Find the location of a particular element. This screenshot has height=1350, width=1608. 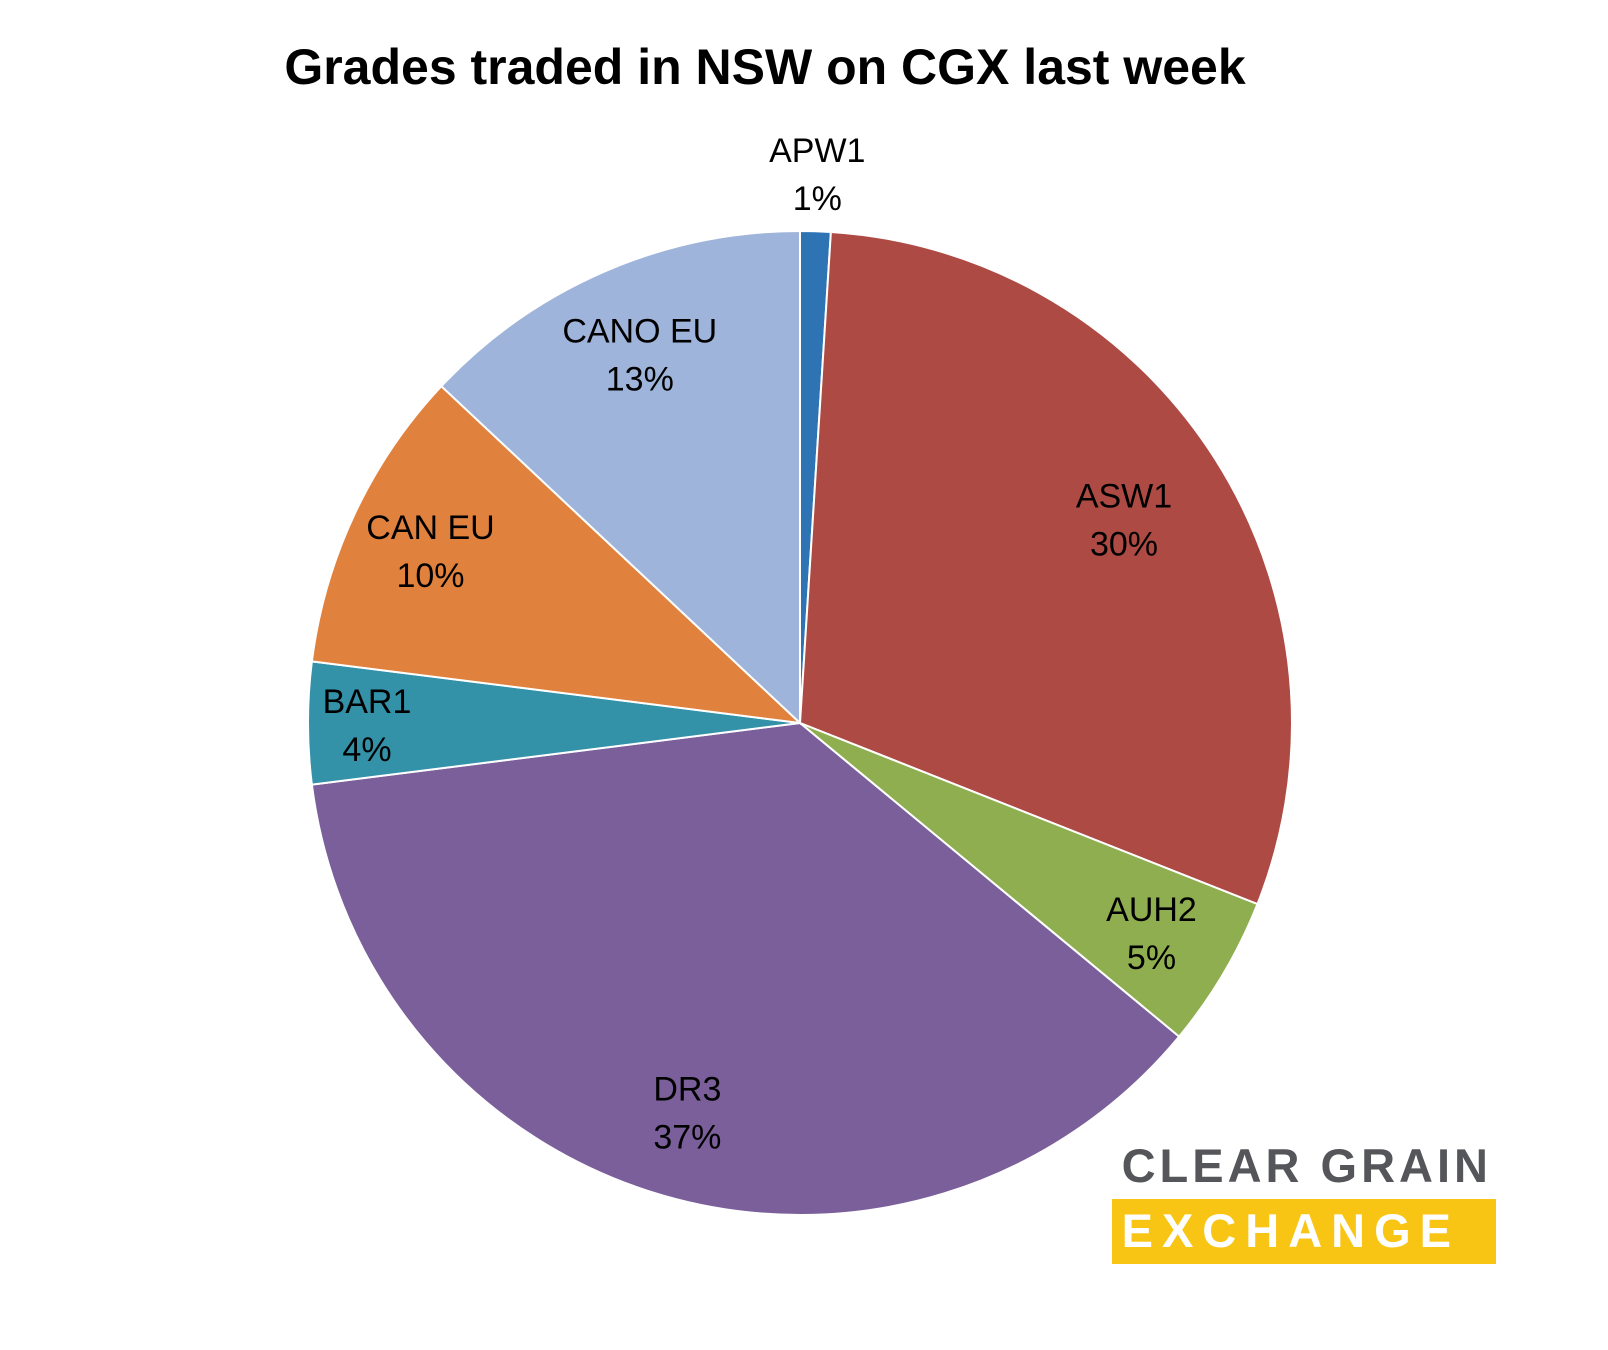

pie-label-can-eu: CAN EU 10% is located at coordinates (430, 552).